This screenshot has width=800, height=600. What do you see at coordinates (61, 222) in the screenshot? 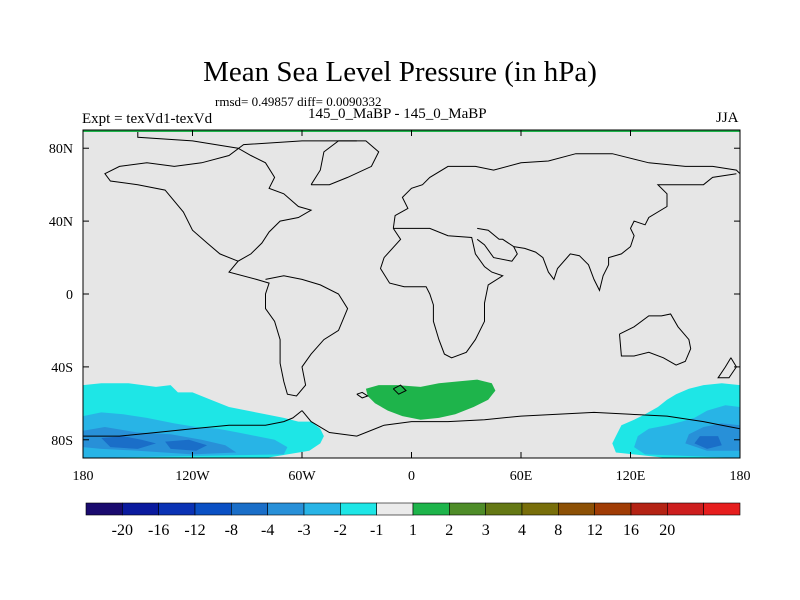
I see `y-tick-label-1: 40N` at bounding box center [61, 222].